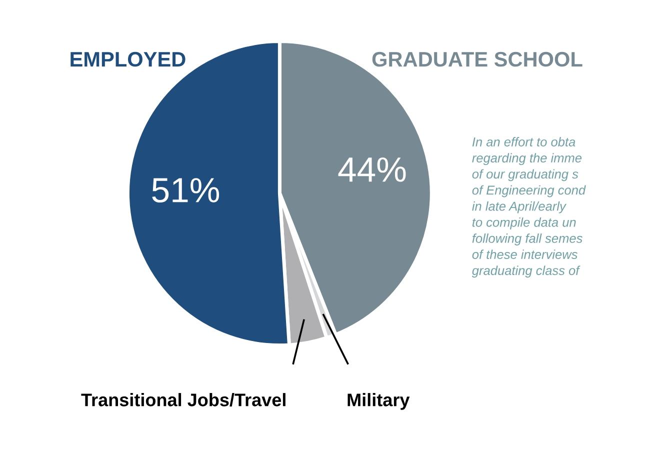 This screenshot has width=655, height=468. What do you see at coordinates (372, 169) in the screenshot?
I see `data-label: 44%` at bounding box center [372, 169].